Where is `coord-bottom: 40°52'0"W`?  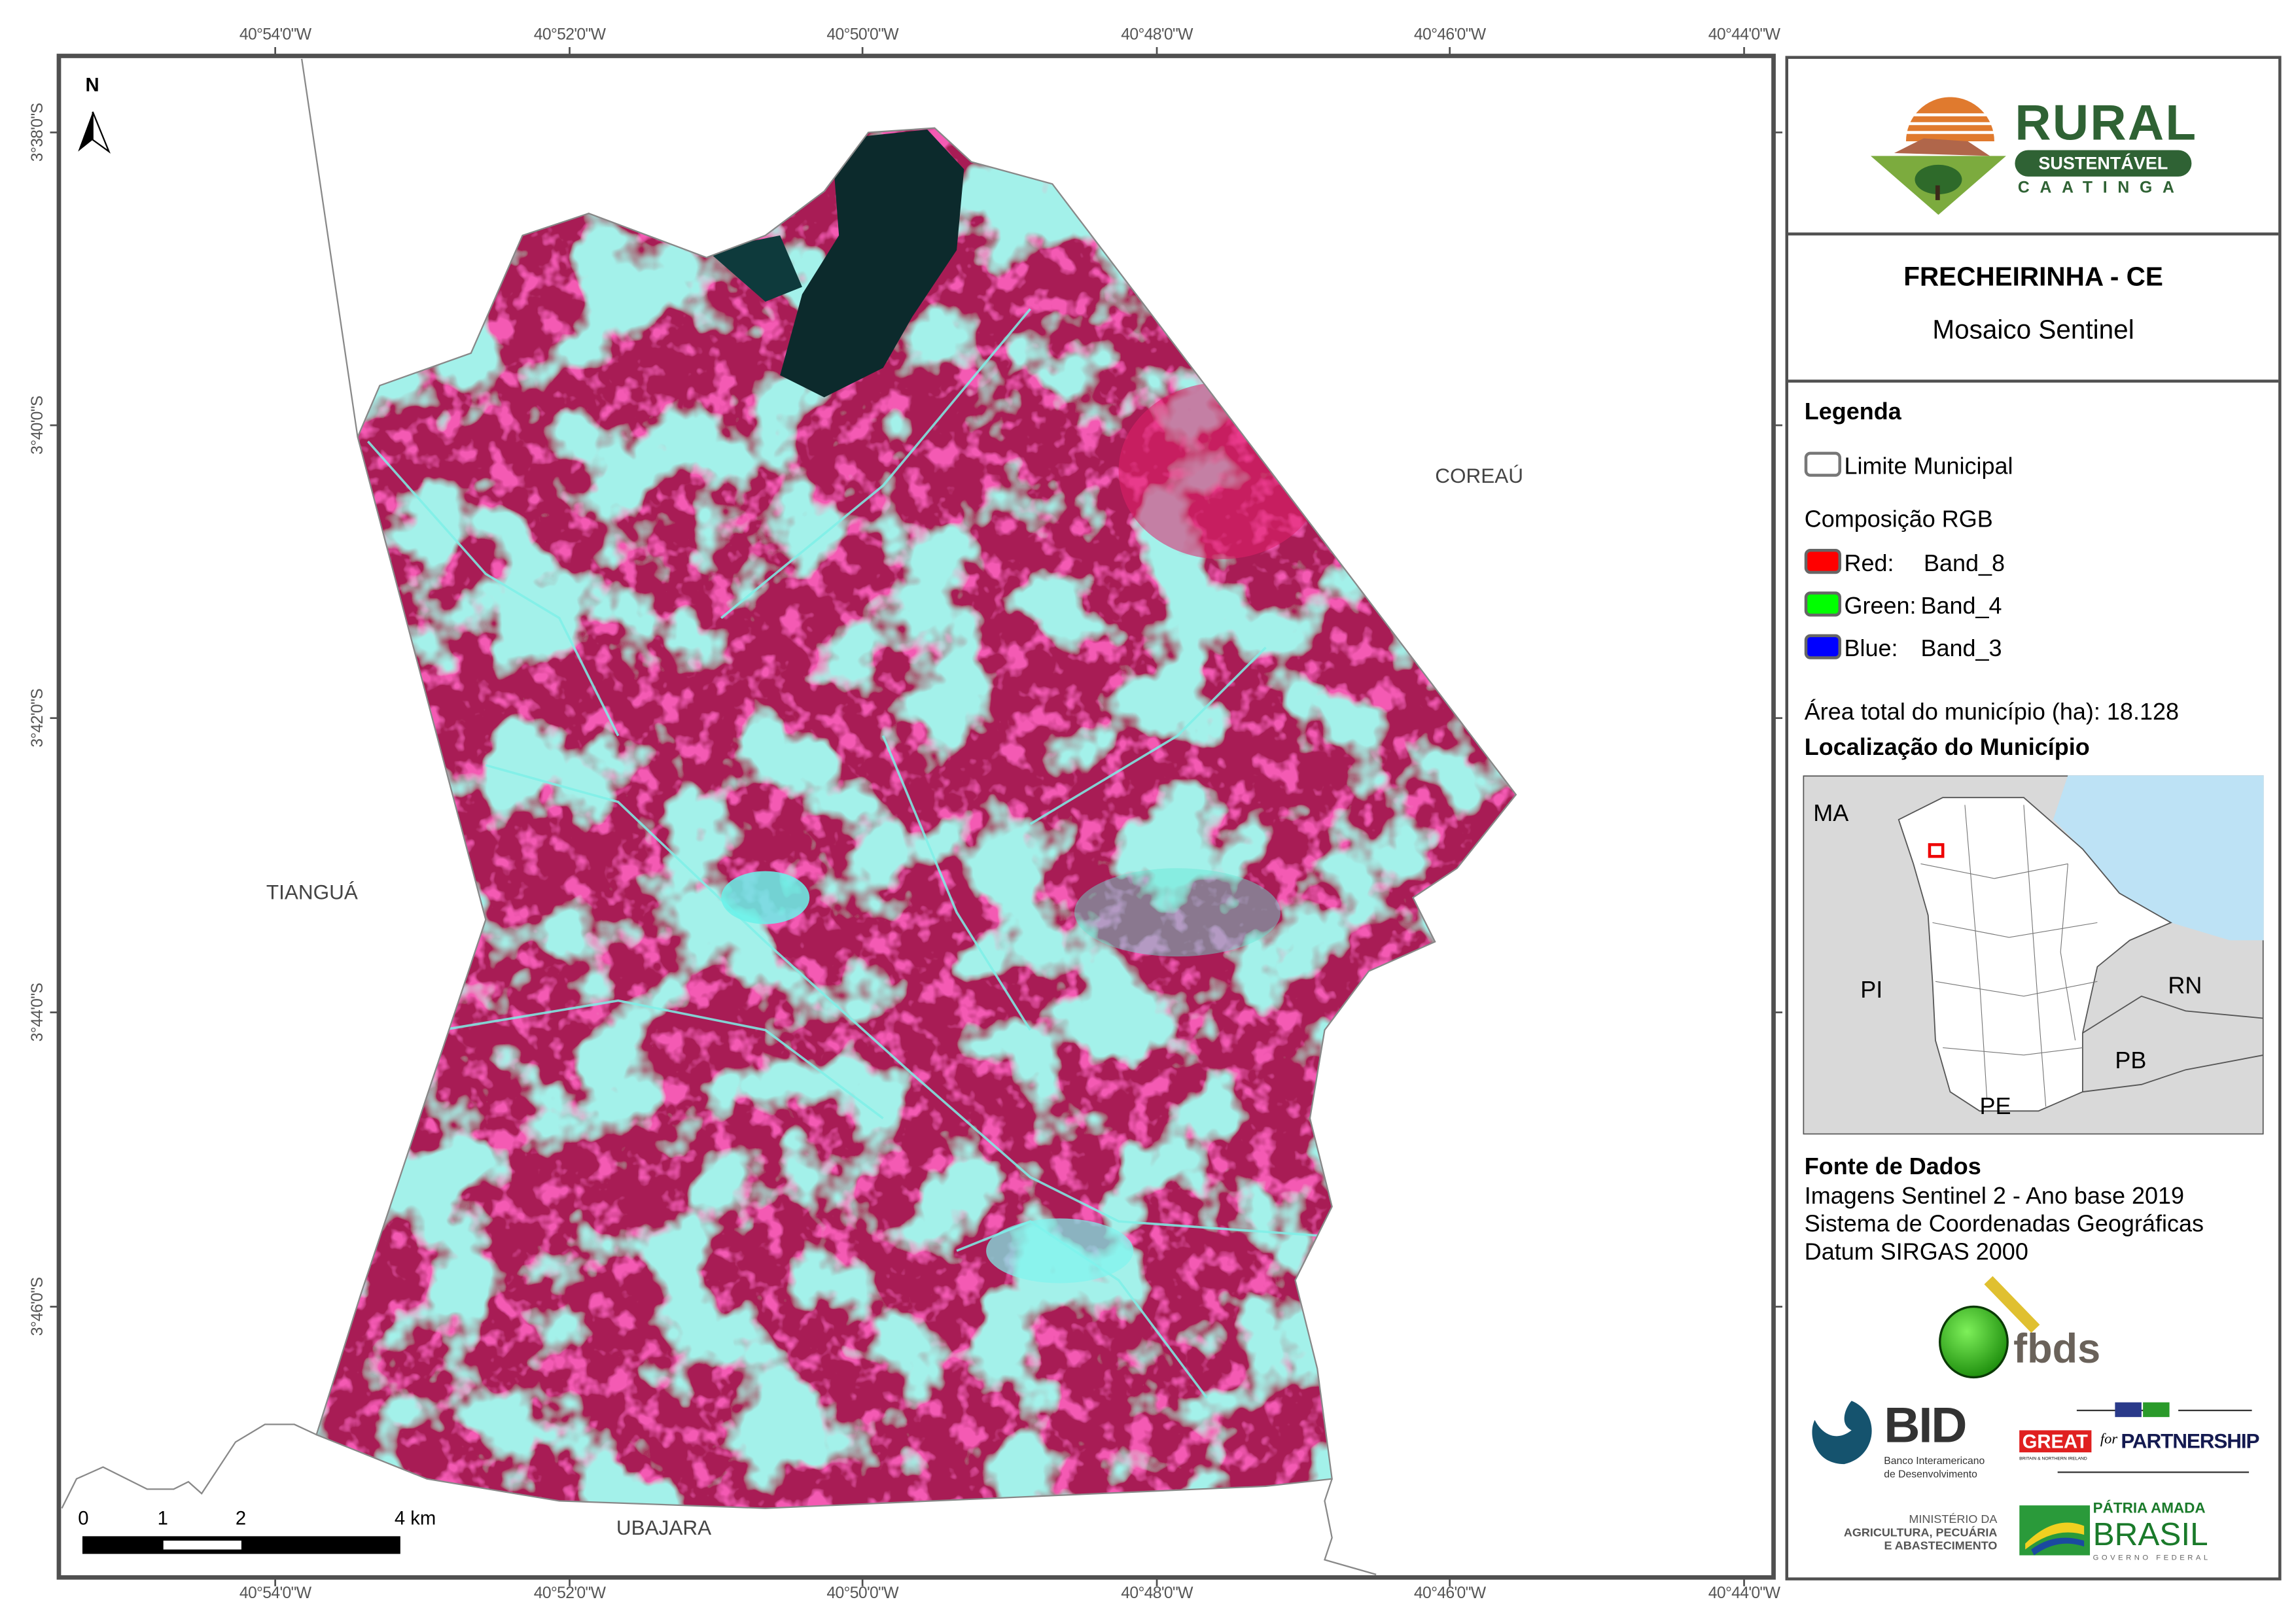
coord-bottom: 40°52'0"W is located at coordinates (569, 1593).